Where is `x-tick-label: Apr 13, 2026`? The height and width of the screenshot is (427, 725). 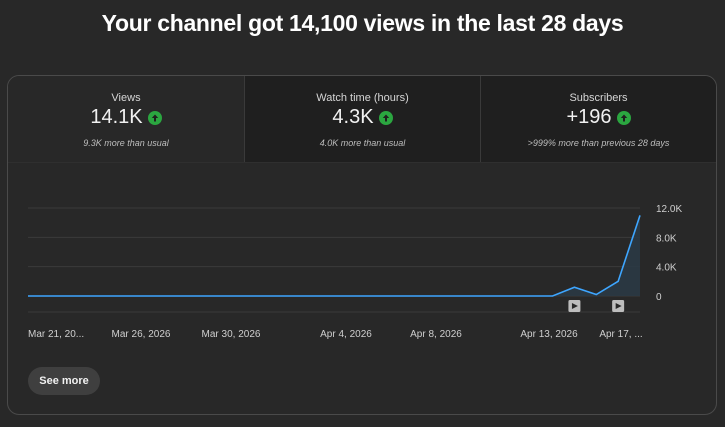 x-tick-label: Apr 13, 2026 is located at coordinates (549, 334).